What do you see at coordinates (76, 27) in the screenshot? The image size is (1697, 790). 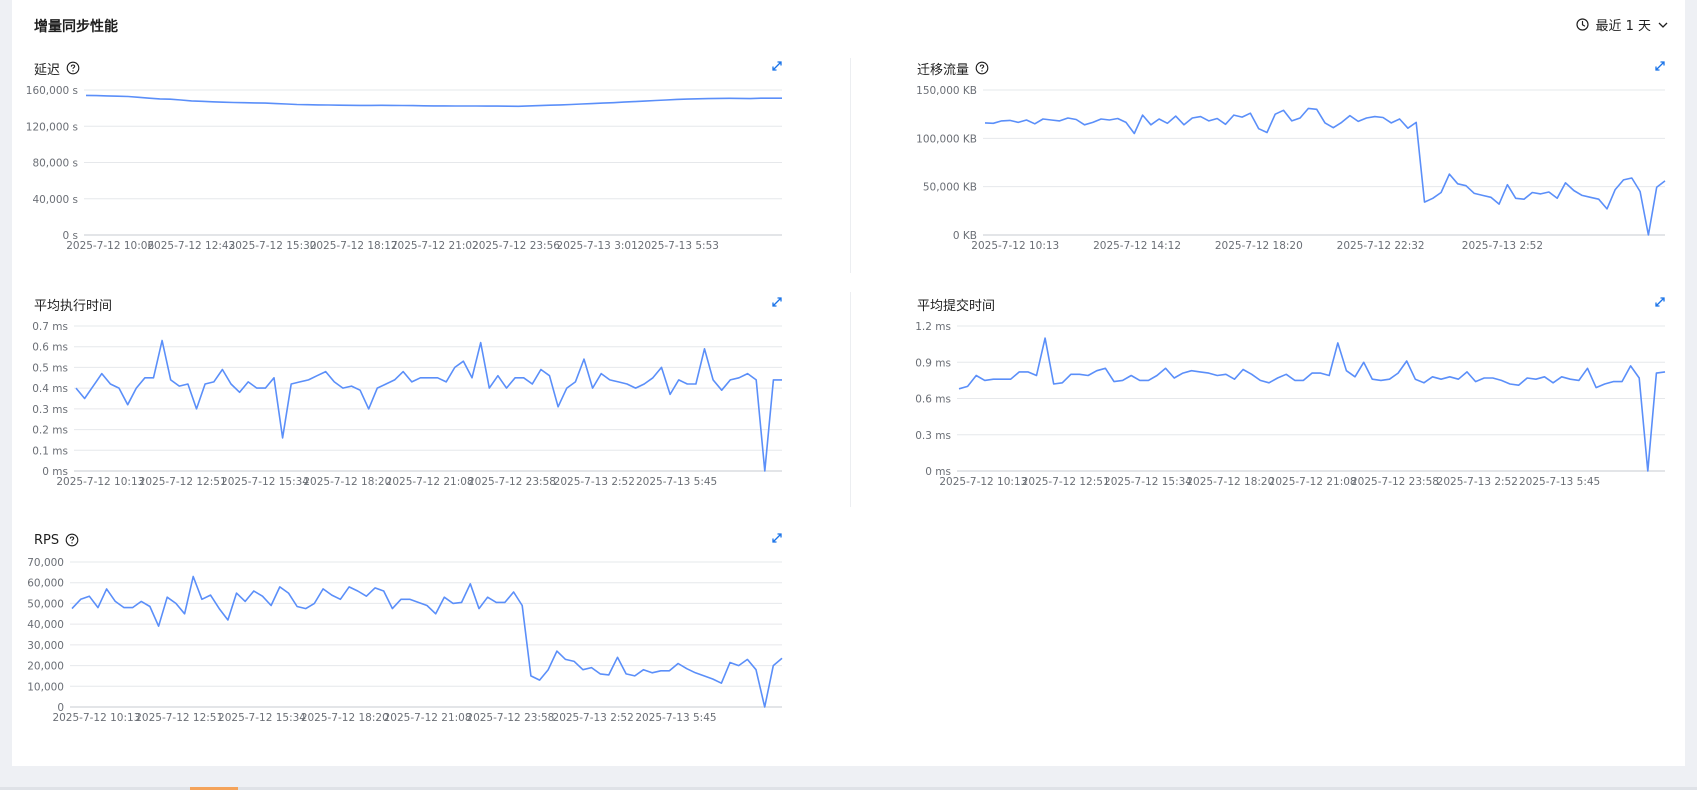 I see `page-title: 增量同步性能` at bounding box center [76, 27].